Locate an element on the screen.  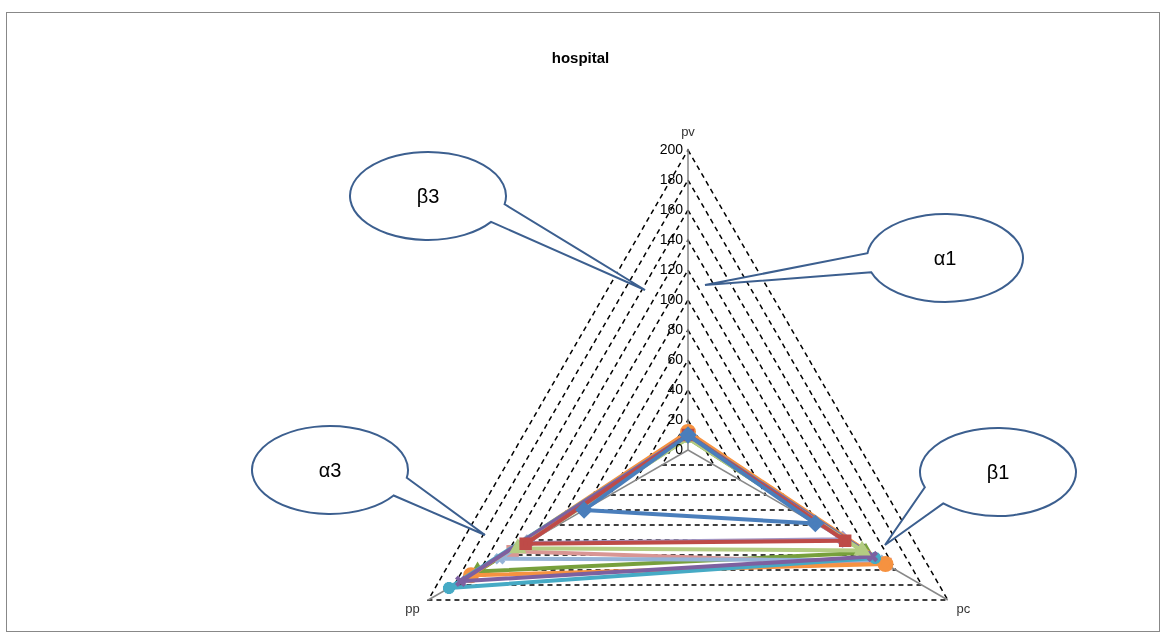
y-tick-label: 40 is located at coordinates (675, 388).